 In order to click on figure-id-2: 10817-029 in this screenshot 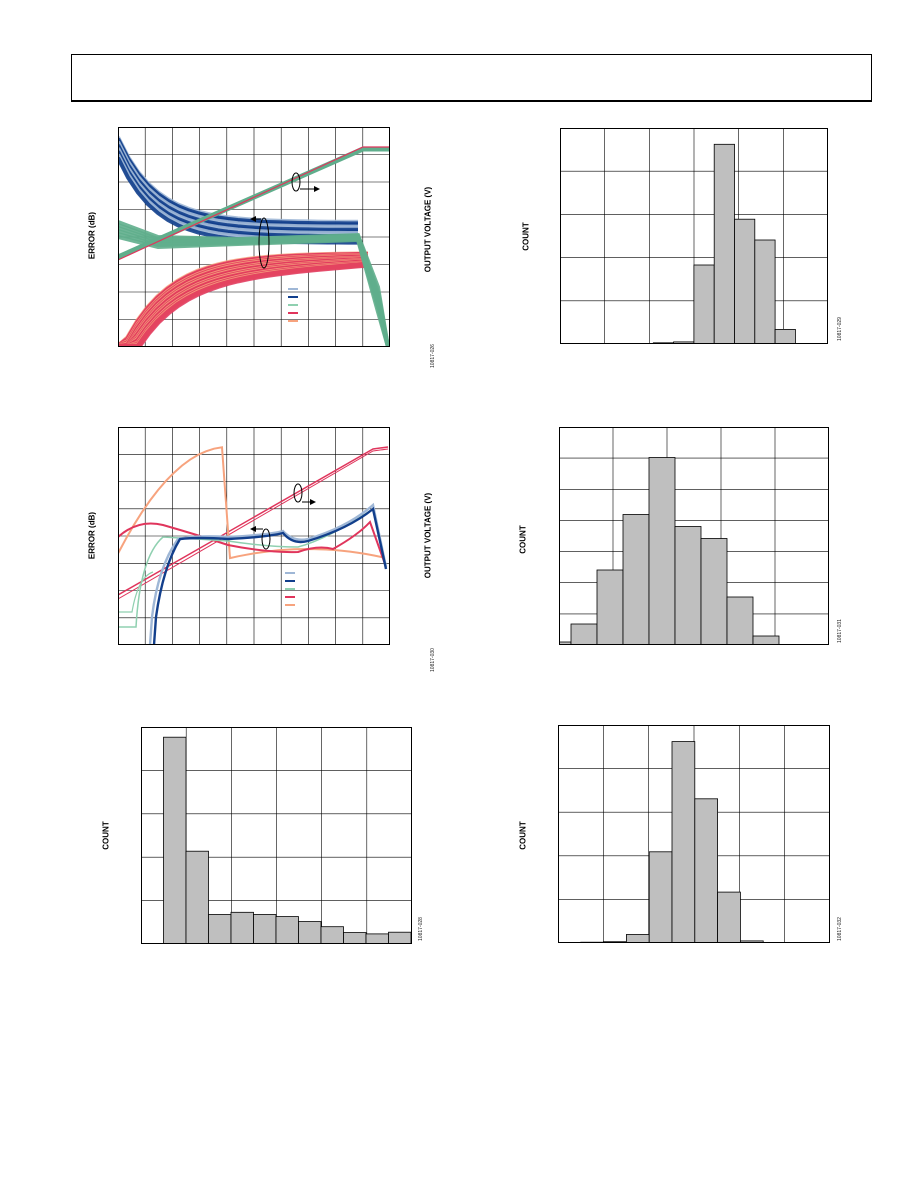, I will do `click(840, 329)`.